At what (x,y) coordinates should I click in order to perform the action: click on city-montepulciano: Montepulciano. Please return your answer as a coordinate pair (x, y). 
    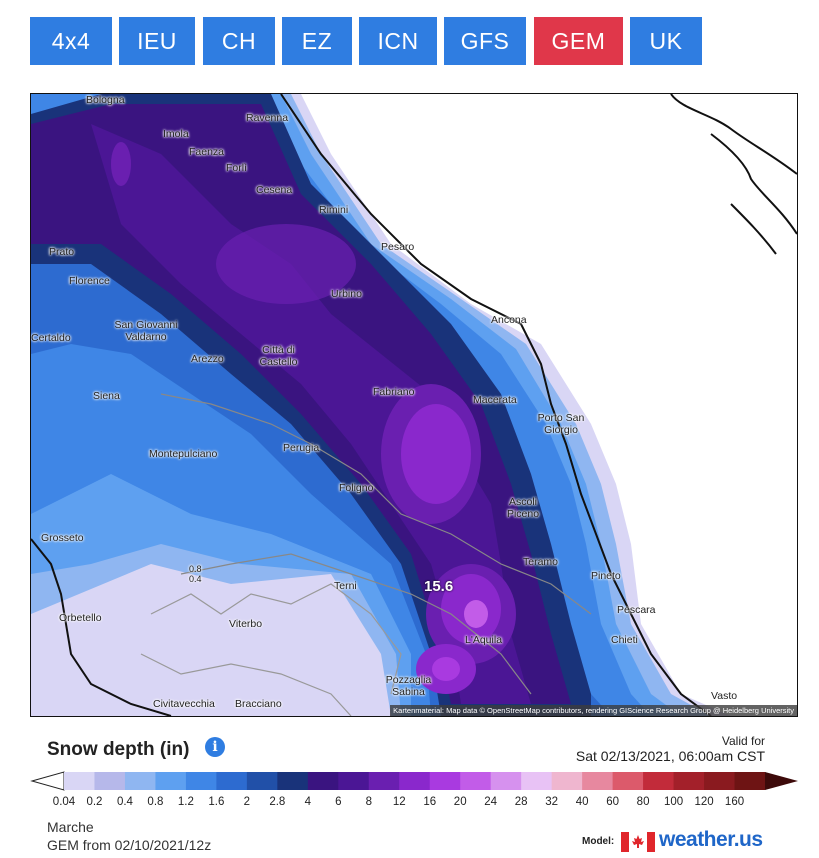
    Looking at the image, I should click on (183, 454).